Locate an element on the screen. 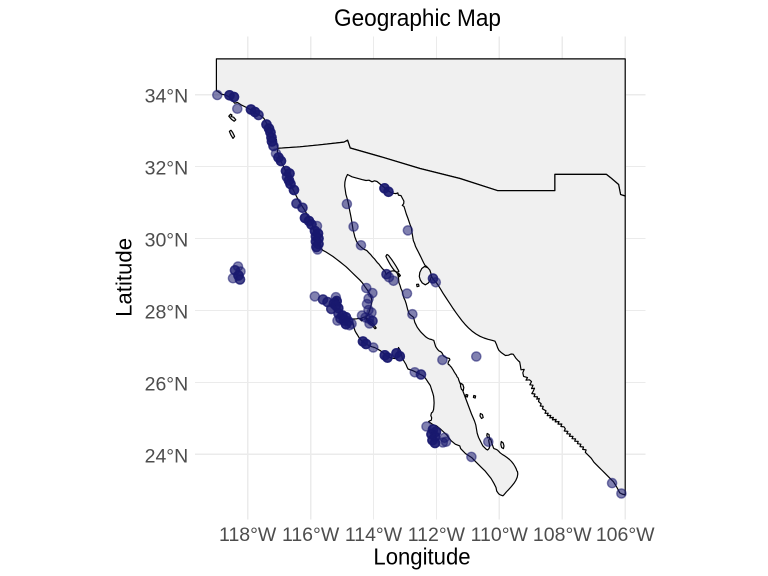 Image resolution: width=768 pixels, height=576 pixels. svg-text: 116°W is located at coordinates (311, 535).